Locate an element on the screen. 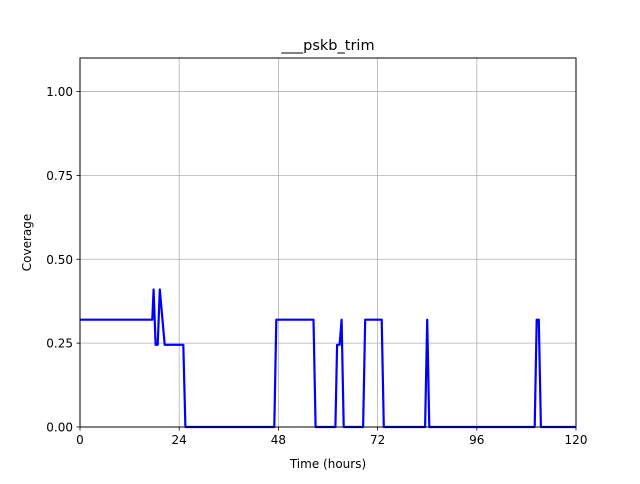 The height and width of the screenshot is (484, 640). y-tick-label: 0.25 is located at coordinates (59, 344).